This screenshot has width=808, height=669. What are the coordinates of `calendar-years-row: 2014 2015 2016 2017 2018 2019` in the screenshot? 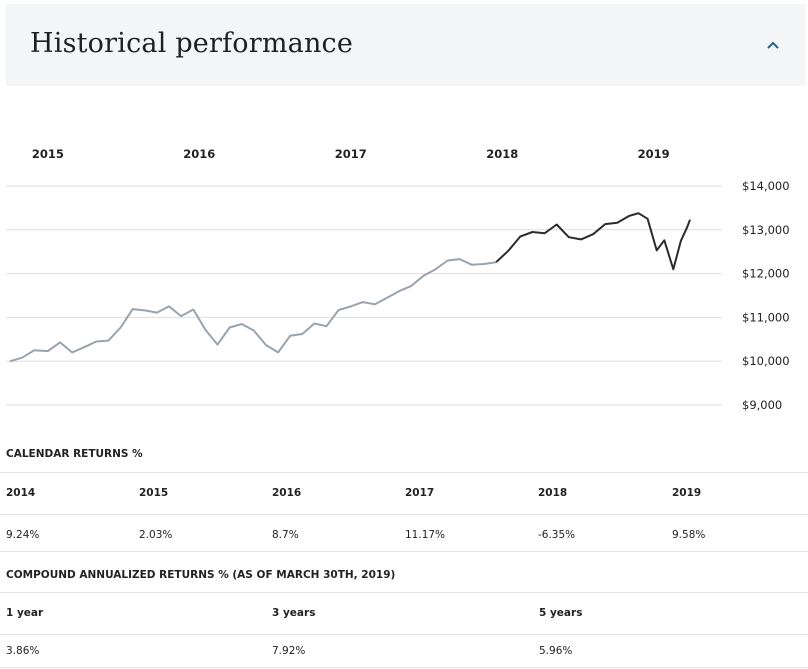 It's located at (404, 490).